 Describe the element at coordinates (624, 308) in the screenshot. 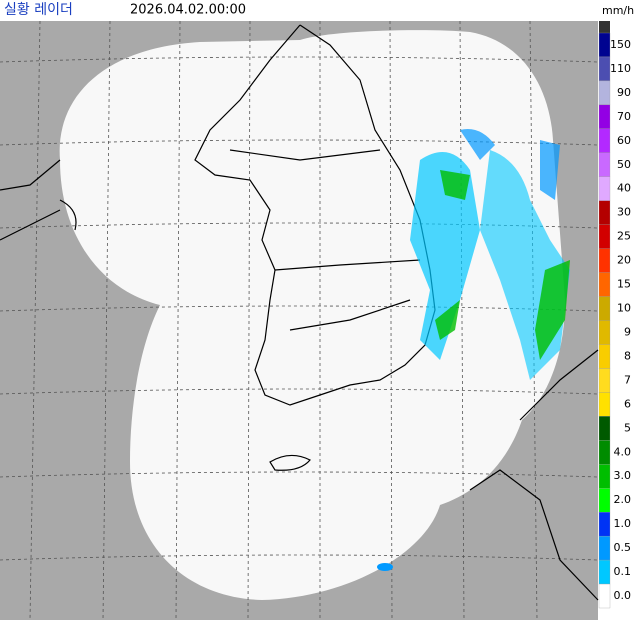

I see `legend-label: 10` at that location.